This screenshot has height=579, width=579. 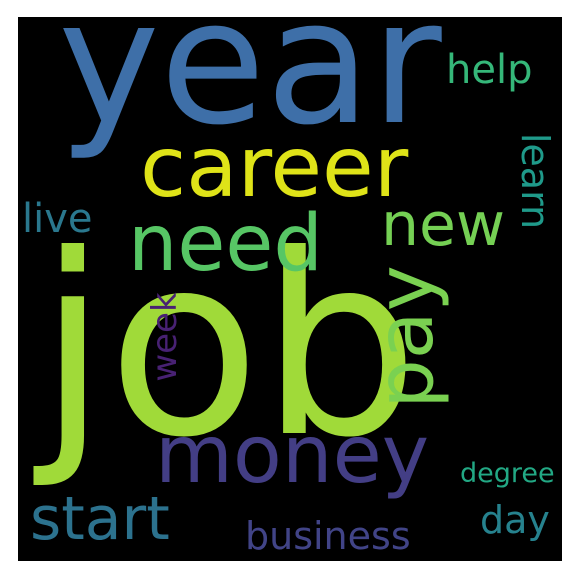 I want to click on word-live: live, so click(x=57, y=219).